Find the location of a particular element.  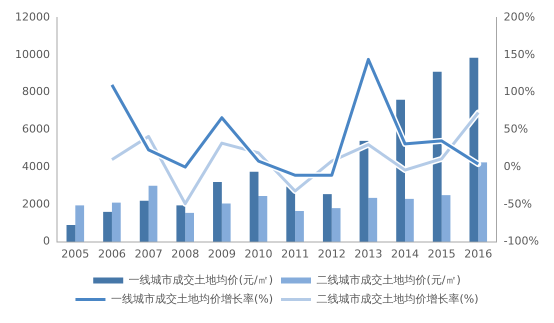

y-tick-label: 4000 is located at coordinates (36, 166).